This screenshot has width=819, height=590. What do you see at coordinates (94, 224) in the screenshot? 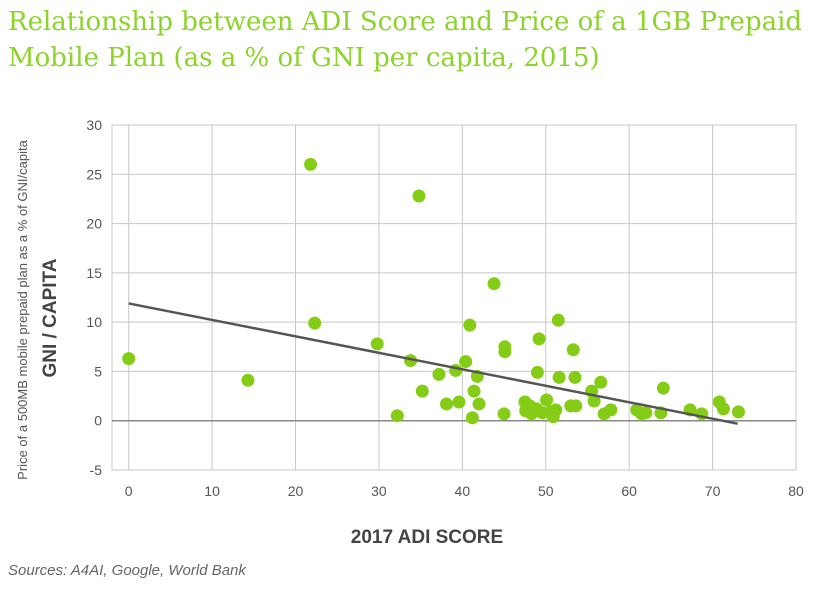
I see `y-tick-label-5: 20` at bounding box center [94, 224].